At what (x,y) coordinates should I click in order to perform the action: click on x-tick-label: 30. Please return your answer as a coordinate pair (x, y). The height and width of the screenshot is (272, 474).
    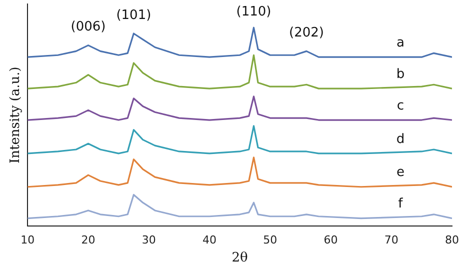
    Looking at the image, I should click on (149, 240).